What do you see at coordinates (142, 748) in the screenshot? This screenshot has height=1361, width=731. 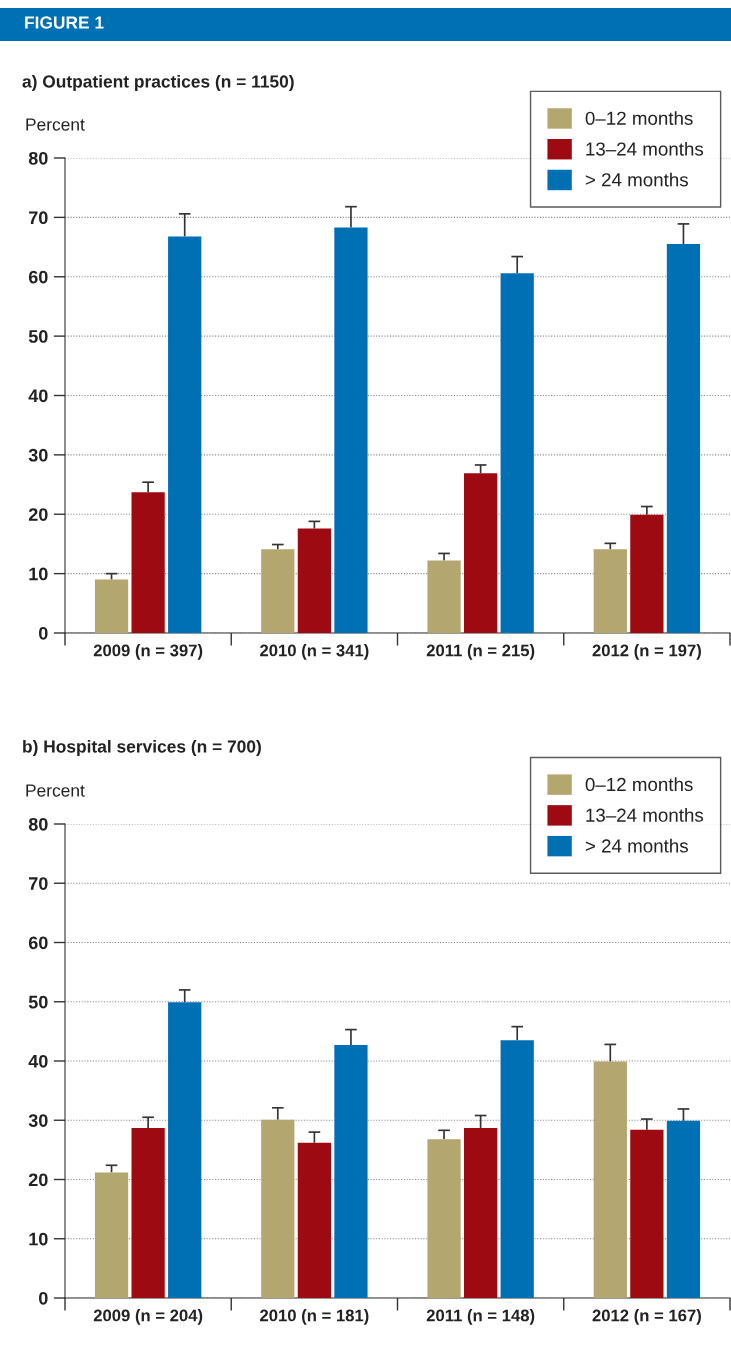 I see `chart-title: b) Hospital services (n = 700)` at bounding box center [142, 748].